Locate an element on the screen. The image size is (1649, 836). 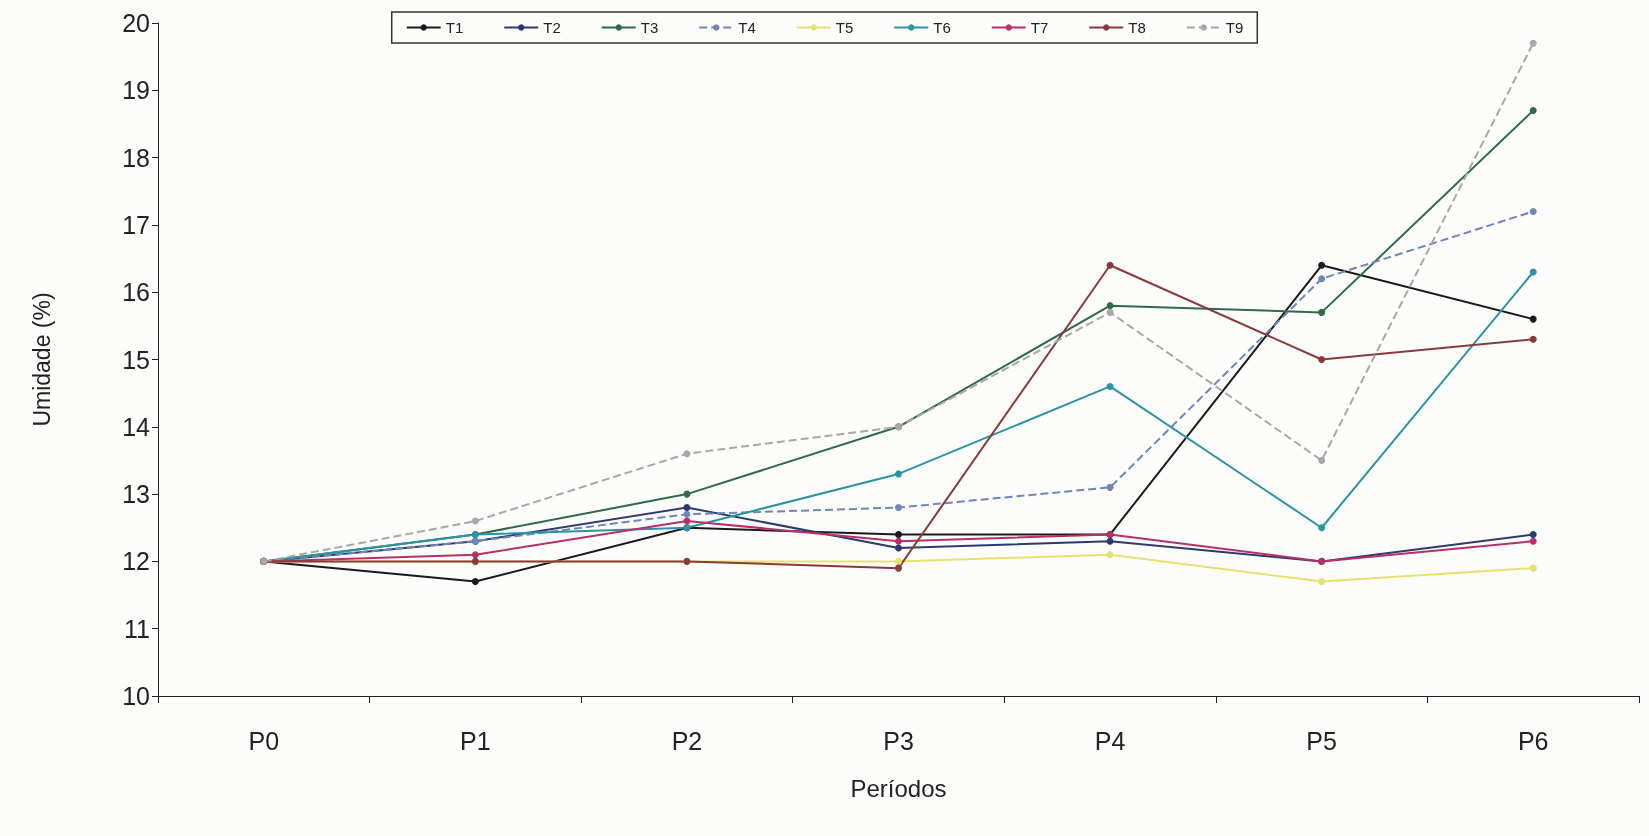
y-tick-label: 10 is located at coordinates (136, 696).